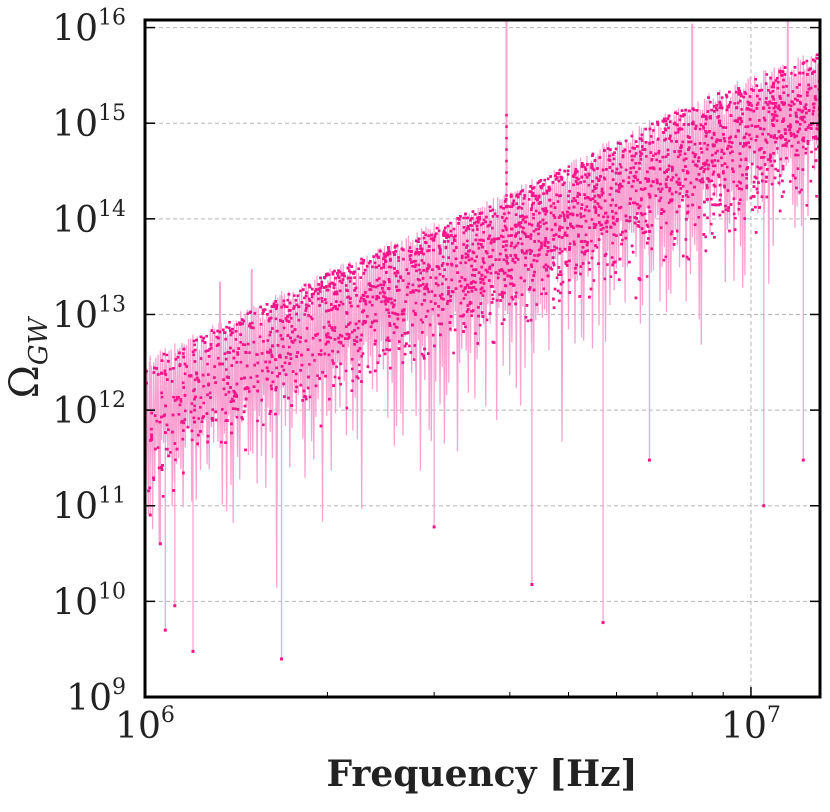 The height and width of the screenshot is (812, 830). Describe the element at coordinates (763, 505) in the screenshot. I see `dip-point` at that location.